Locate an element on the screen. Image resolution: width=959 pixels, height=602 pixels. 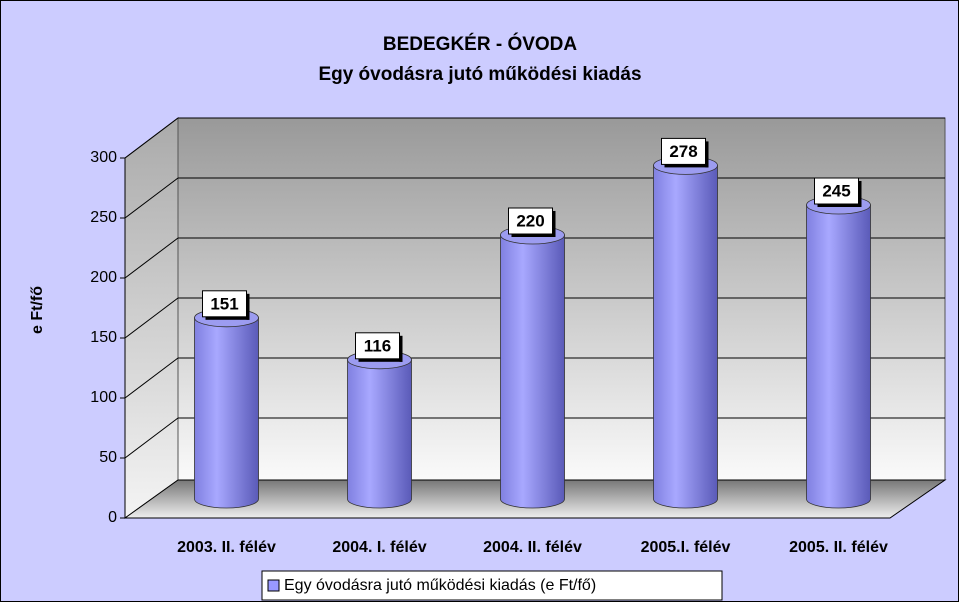
y-tick-label: 150 is located at coordinates (103, 337).